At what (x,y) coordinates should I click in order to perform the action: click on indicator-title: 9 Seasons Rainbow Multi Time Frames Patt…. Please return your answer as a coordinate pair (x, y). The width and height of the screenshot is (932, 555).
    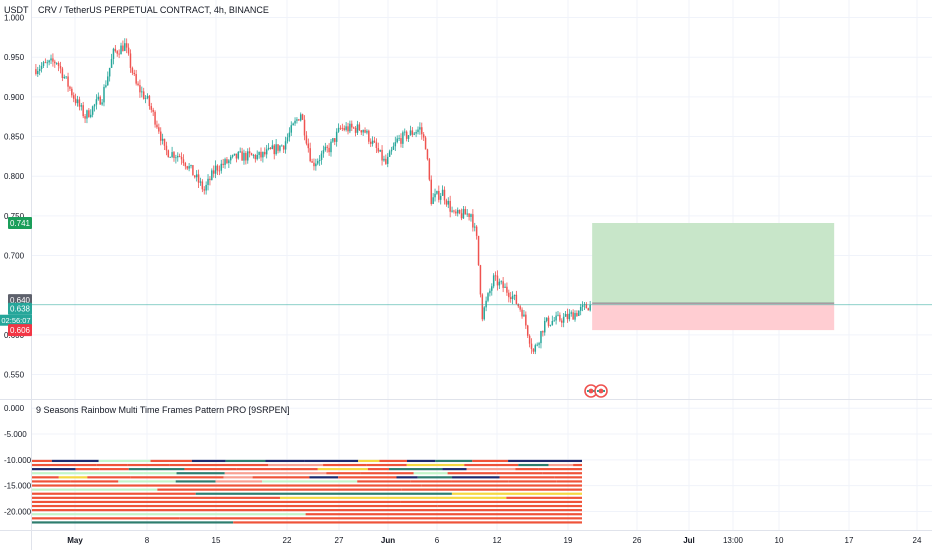
    Looking at the image, I should click on (163, 410).